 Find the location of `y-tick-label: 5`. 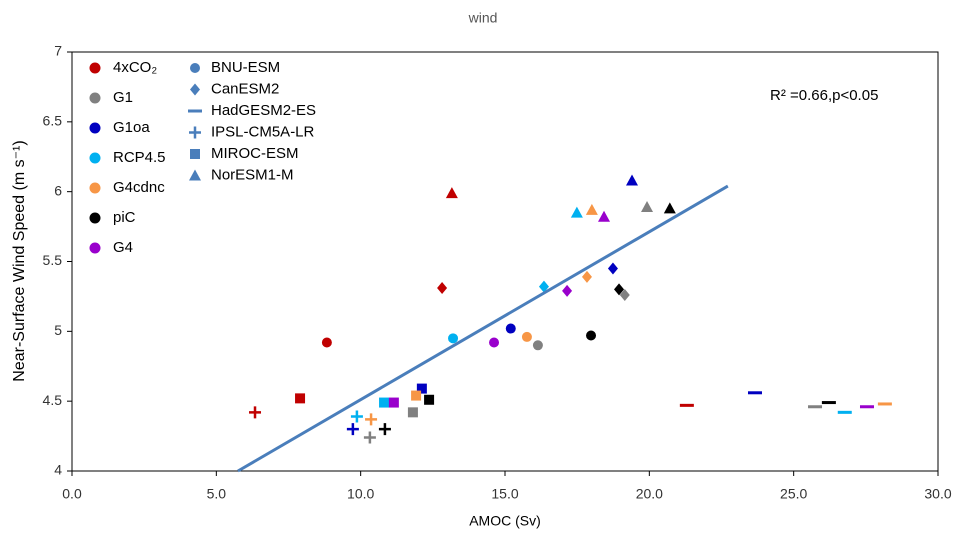

y-tick-label: 5 is located at coordinates (58, 330).